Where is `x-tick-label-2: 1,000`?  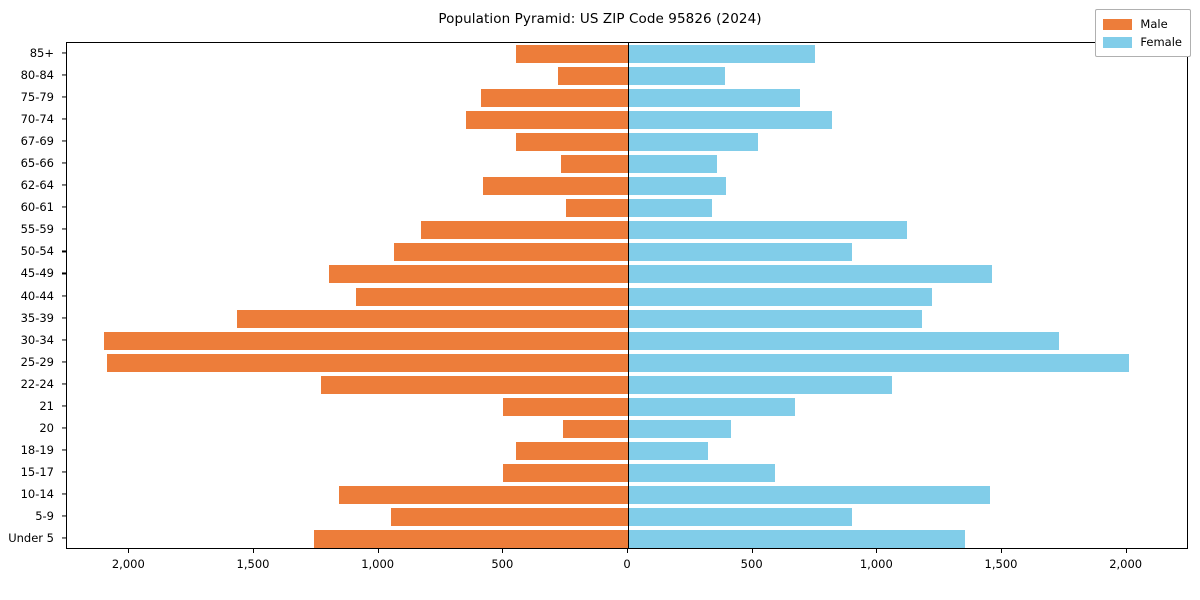
x-tick-label-2: 1,000 is located at coordinates (378, 564).